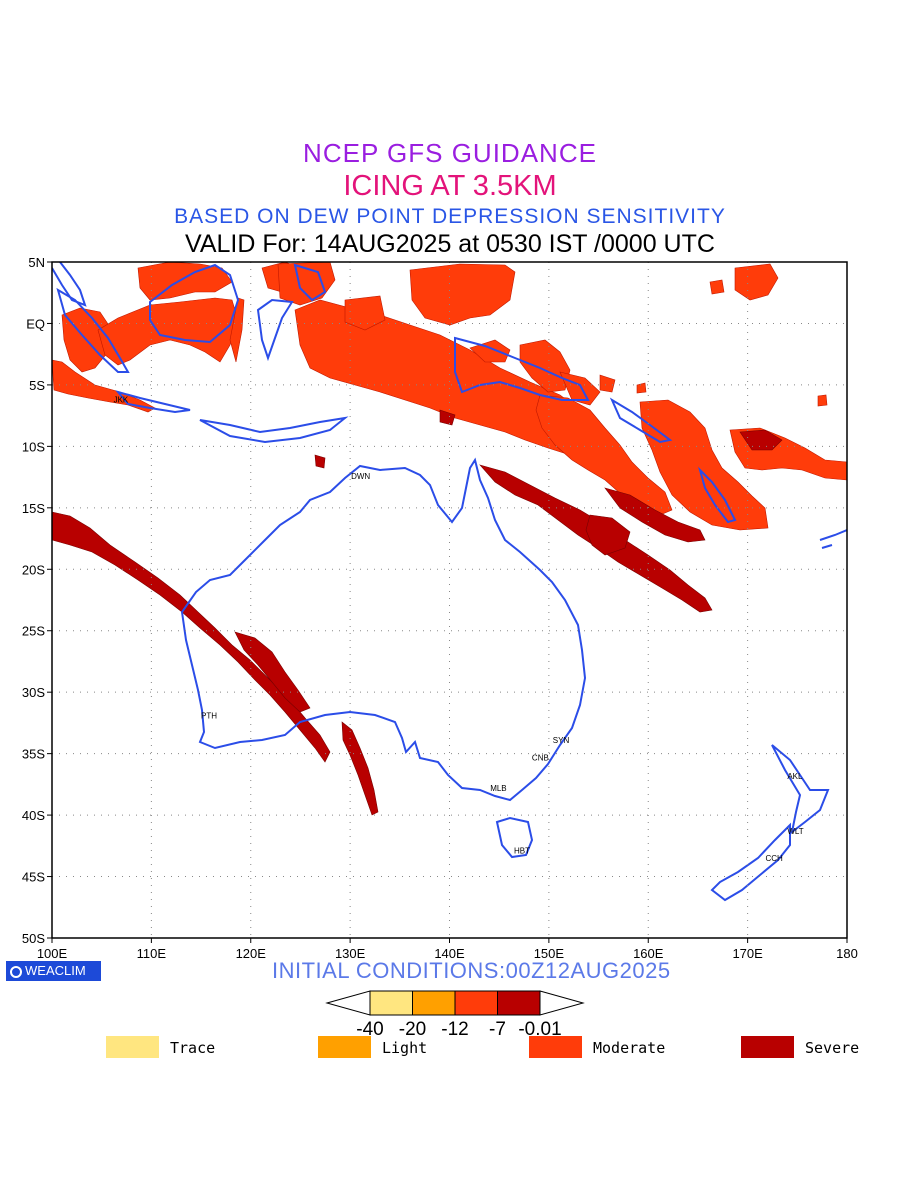 The image size is (900, 1200). Describe the element at coordinates (549, 953) in the screenshot. I see `lon-label: 150E` at that location.